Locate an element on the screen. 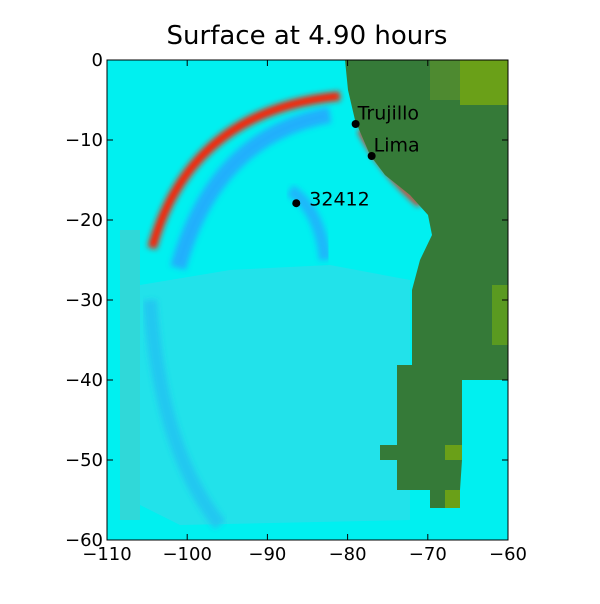 The width and height of the screenshot is (600, 604). station-label: Trujillo is located at coordinates (388, 114).